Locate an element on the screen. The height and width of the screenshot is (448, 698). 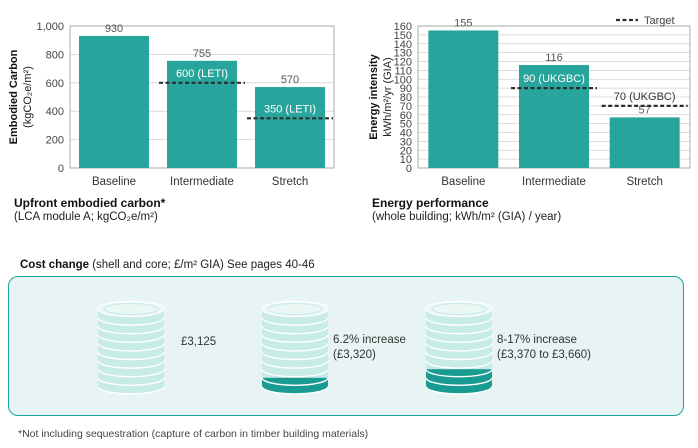
y-tick-label: 110 is located at coordinates (403, 71).